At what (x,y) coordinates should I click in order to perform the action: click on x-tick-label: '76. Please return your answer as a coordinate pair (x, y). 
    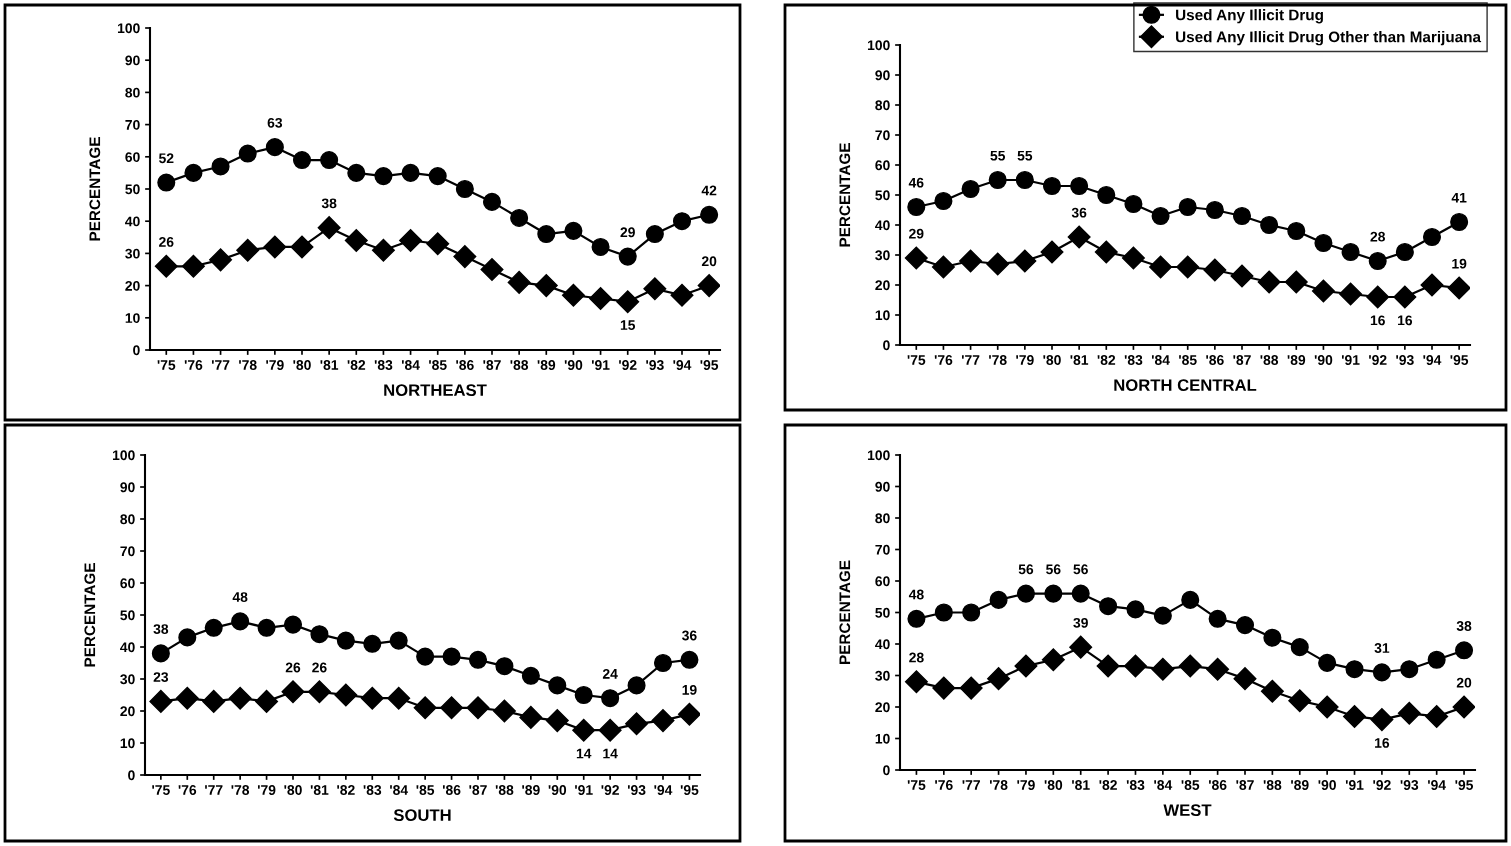
    Looking at the image, I should click on (944, 785).